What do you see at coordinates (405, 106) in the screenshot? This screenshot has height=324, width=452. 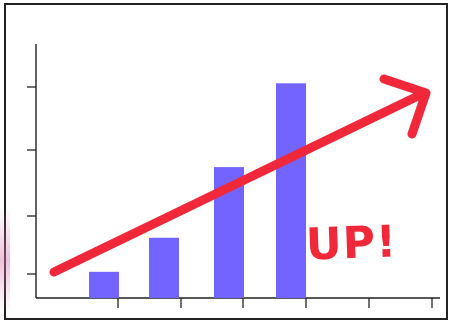 I see `arrow-head` at bounding box center [405, 106].